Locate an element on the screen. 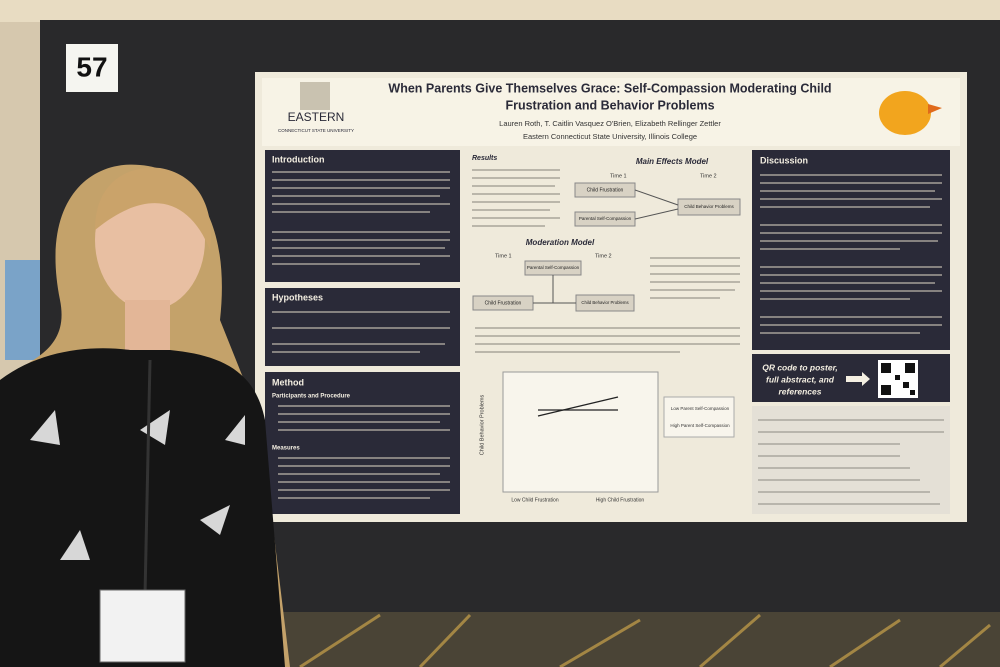  ceiling is located at coordinates (500, 11).